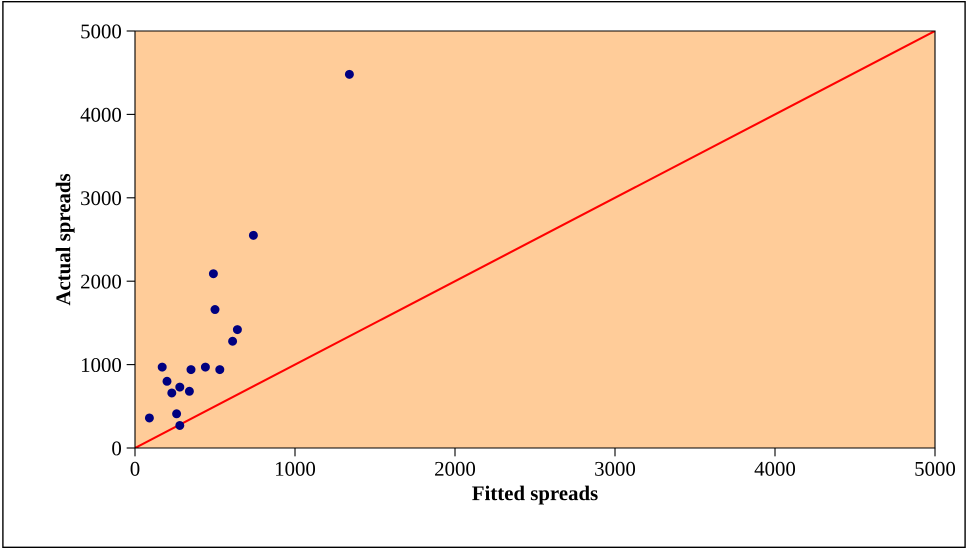 This screenshot has height=549, width=968. I want to click on x-tick-label: 2000, so click(455, 469).